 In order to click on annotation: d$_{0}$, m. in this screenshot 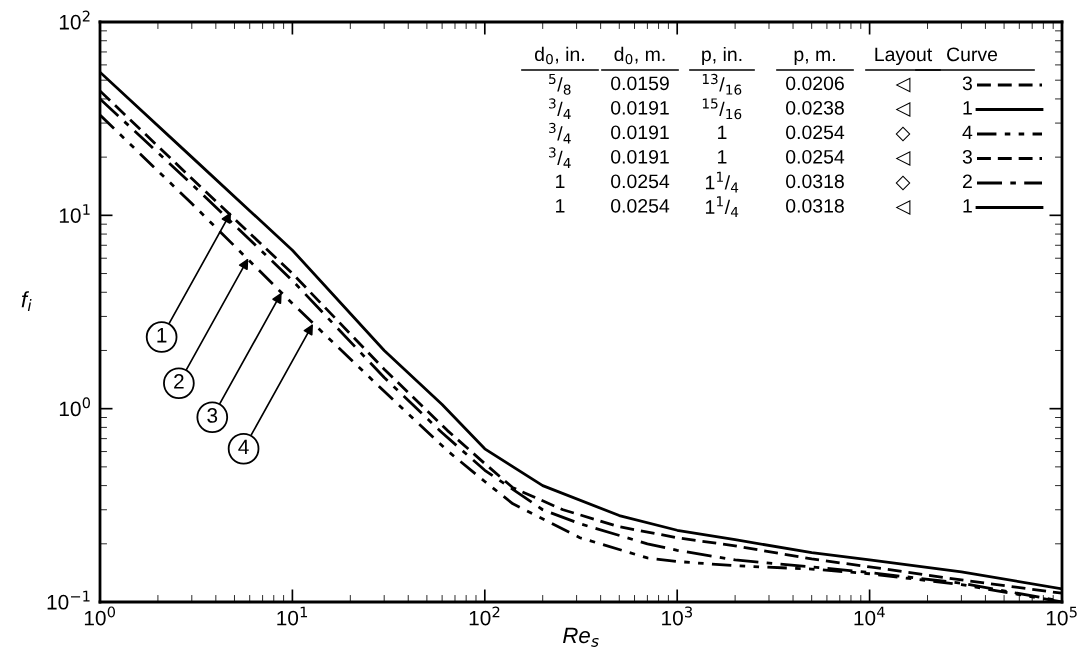, I will do `click(639, 55)`.